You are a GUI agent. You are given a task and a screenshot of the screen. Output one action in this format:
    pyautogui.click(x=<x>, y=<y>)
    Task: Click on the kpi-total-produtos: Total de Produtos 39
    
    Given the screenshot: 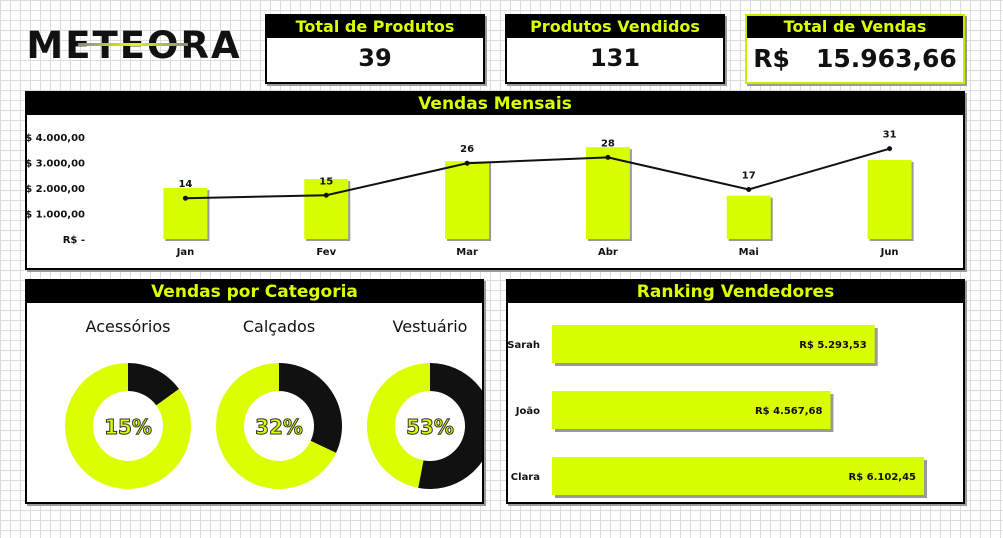 What is the action you would take?
    pyautogui.click(x=375, y=49)
    